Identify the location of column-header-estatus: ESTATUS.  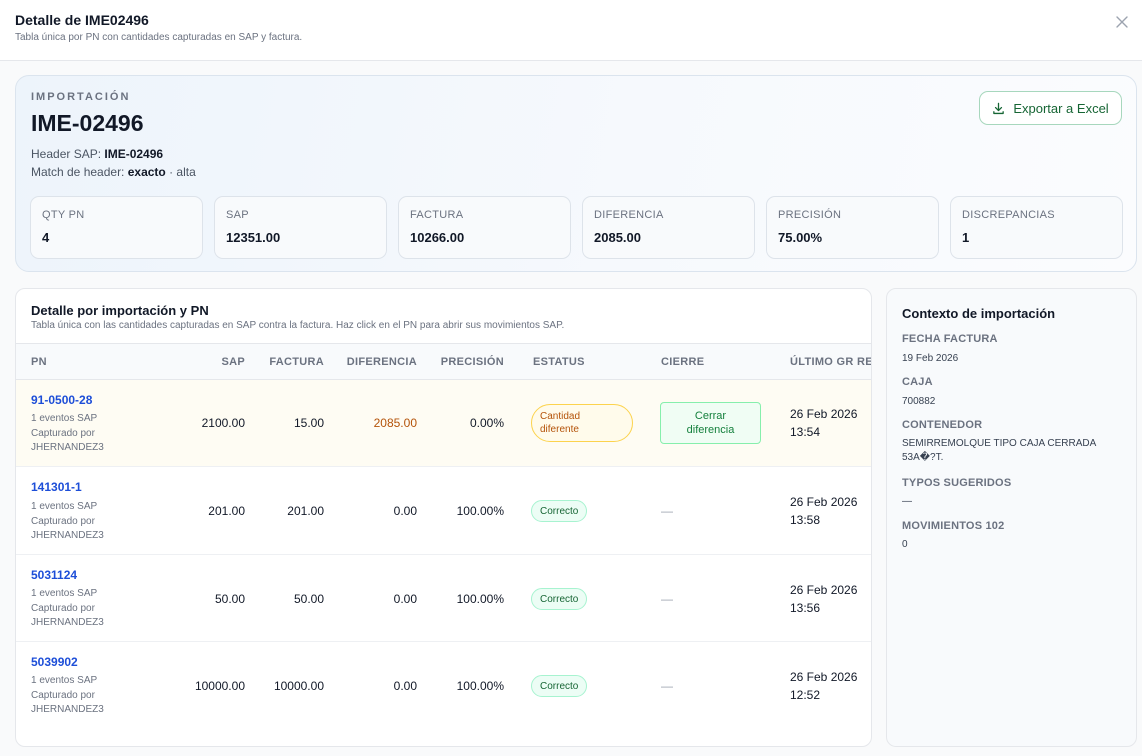
(559, 362).